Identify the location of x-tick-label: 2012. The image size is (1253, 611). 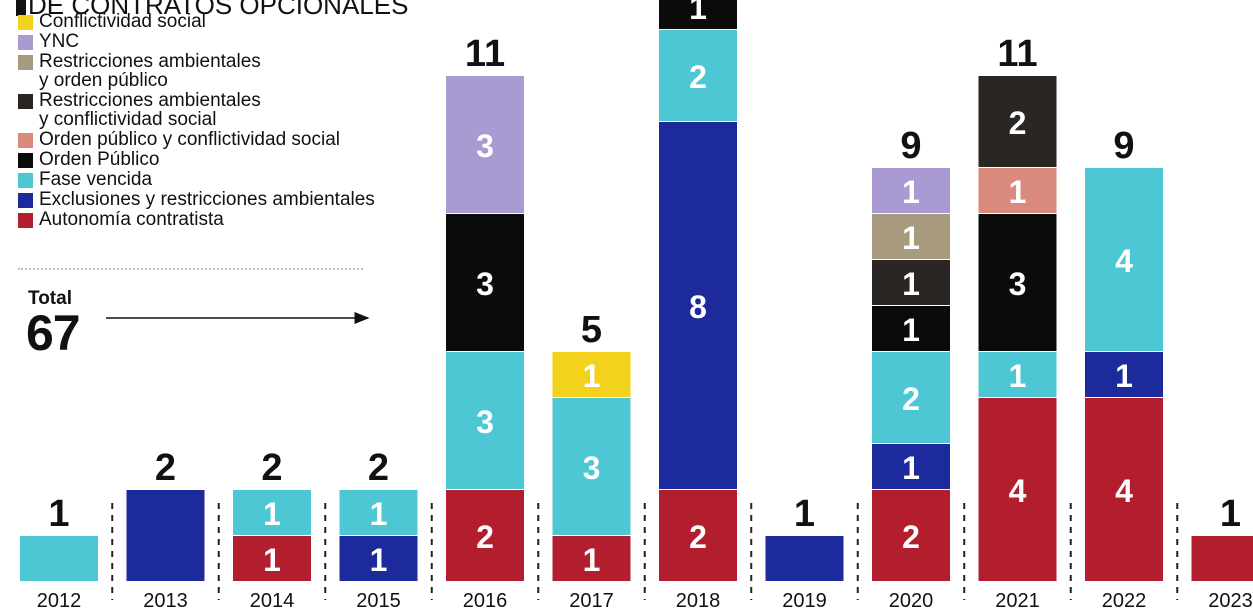
(59, 600).